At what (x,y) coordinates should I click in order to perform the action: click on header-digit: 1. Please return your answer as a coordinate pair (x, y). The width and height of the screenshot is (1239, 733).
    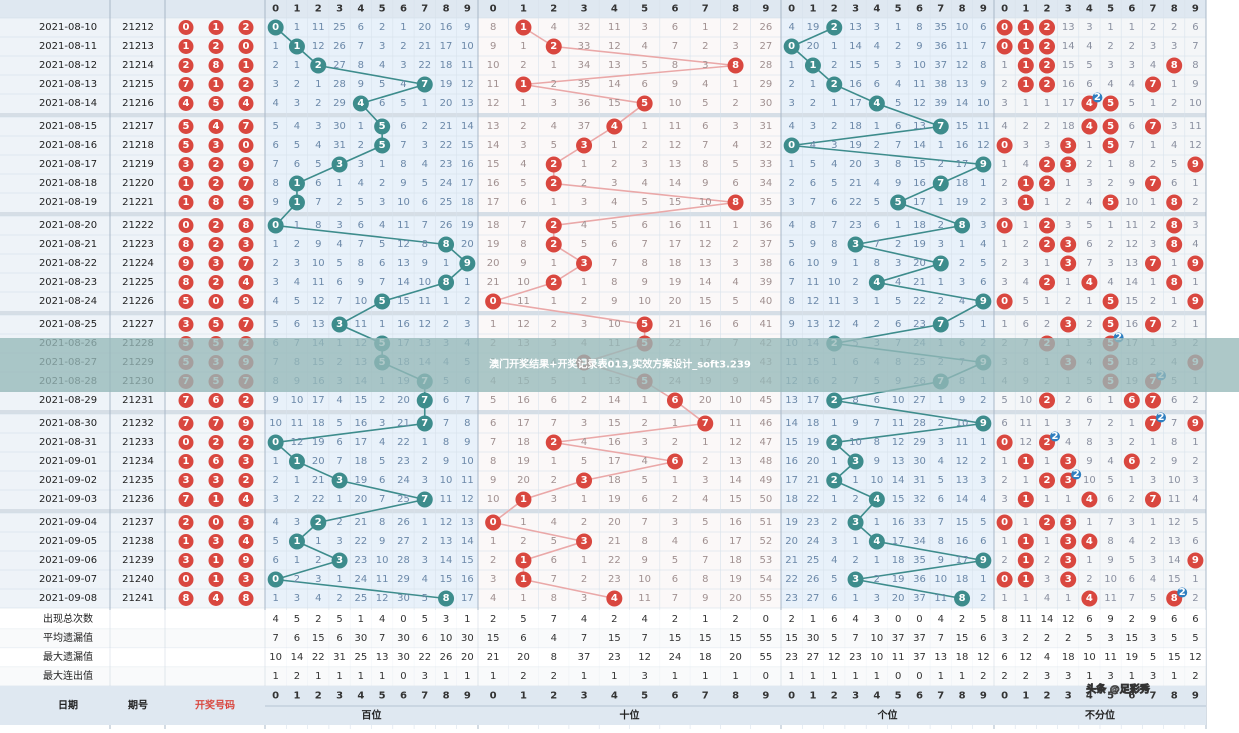
    Looking at the image, I should click on (296, 9).